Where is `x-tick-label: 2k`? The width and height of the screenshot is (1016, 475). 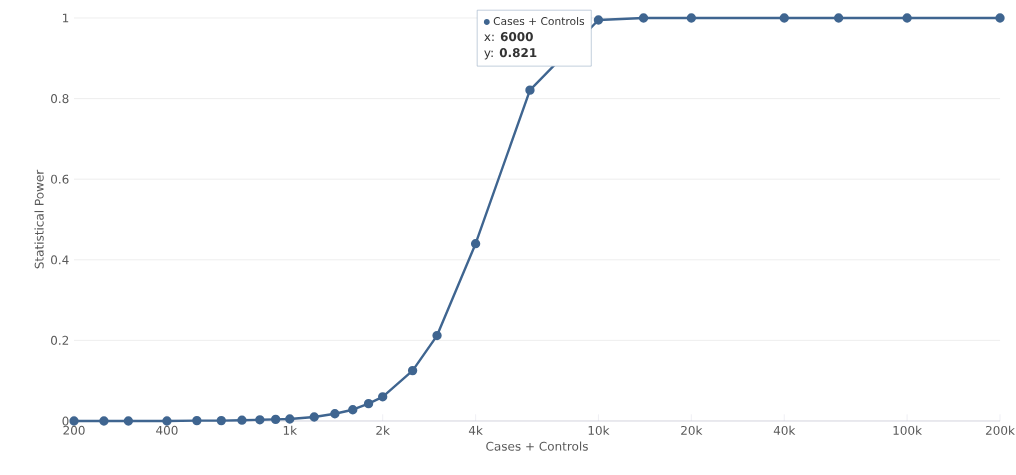 x-tick-label: 2k is located at coordinates (383, 430).